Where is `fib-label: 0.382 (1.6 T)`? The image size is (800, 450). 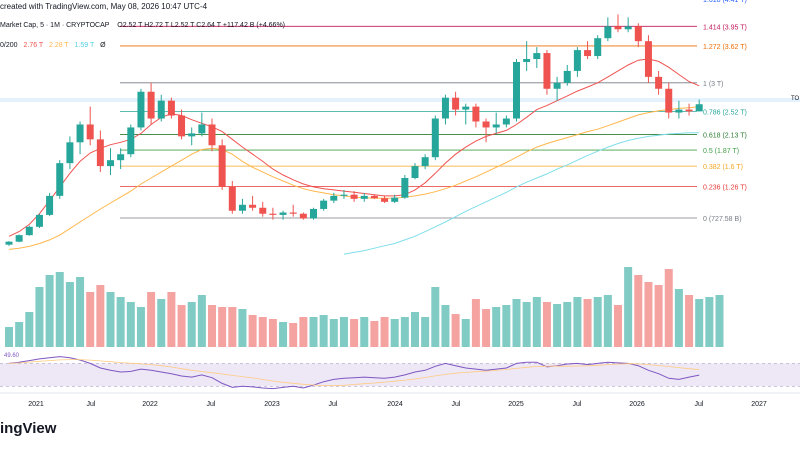 fib-label: 0.382 (1.6 T) is located at coordinates (723, 167).